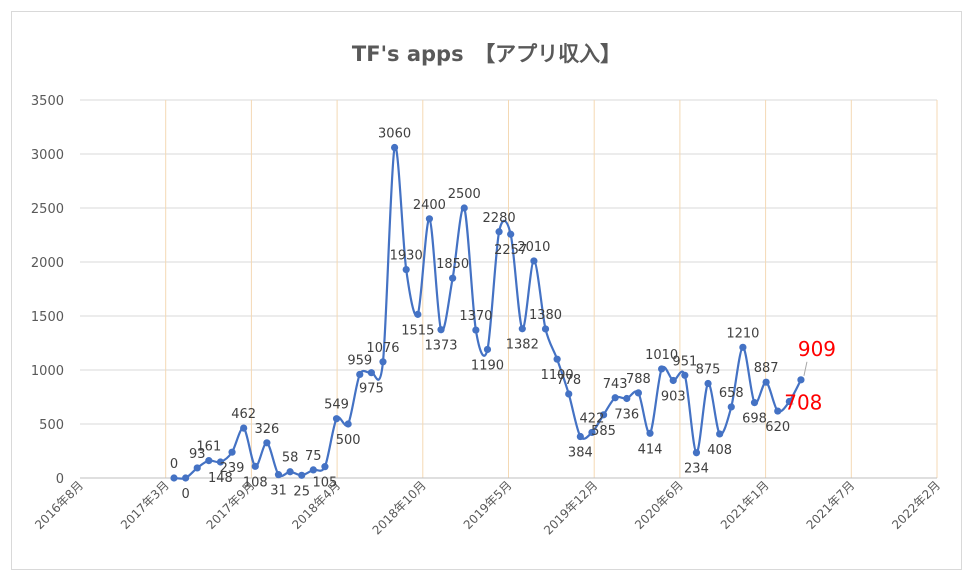  I want to click on data-label: 1190, so click(487, 365).